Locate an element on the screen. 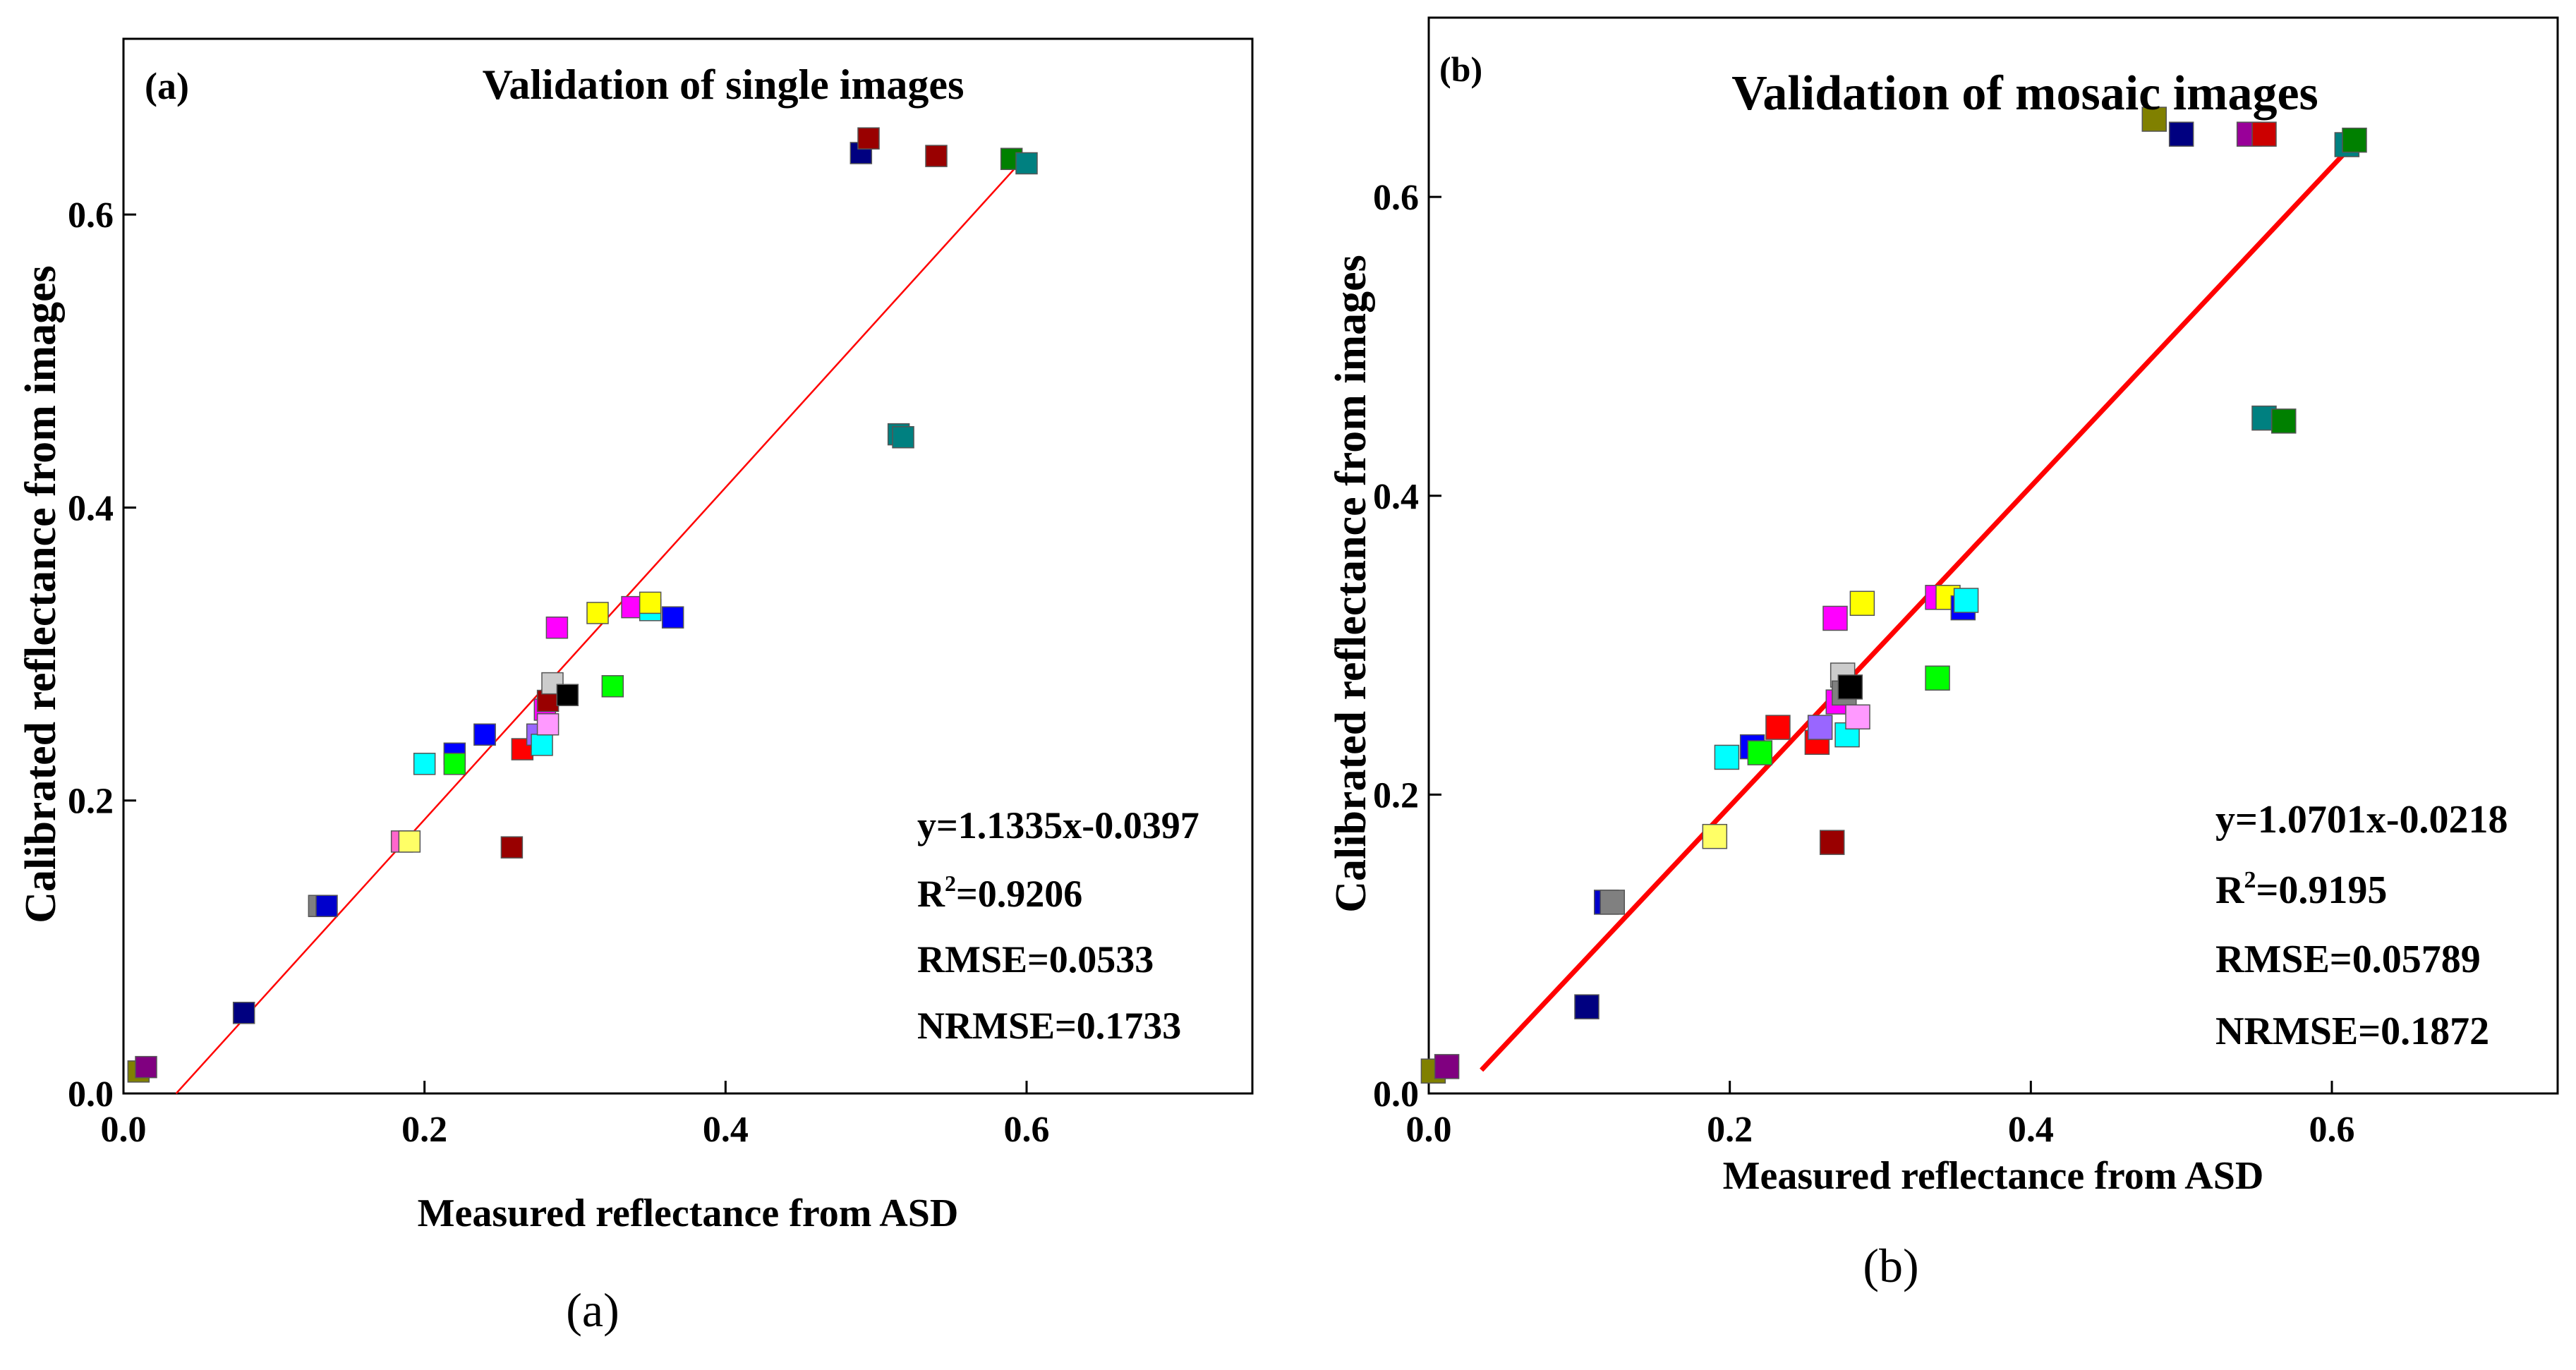  stats-line-a-3: NRMSE=0.1733 is located at coordinates (1049, 1026).